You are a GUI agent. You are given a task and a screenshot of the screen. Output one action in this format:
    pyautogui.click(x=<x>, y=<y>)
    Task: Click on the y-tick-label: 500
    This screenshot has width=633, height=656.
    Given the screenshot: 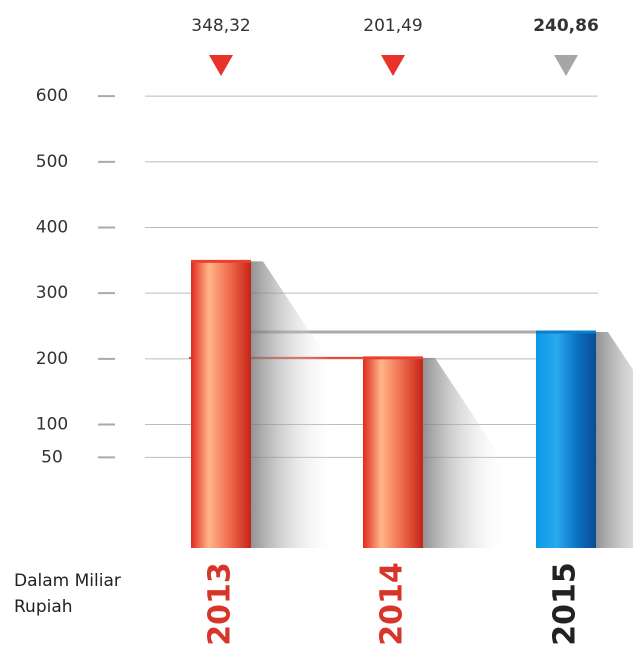 What is the action you would take?
    pyautogui.click(x=52, y=162)
    